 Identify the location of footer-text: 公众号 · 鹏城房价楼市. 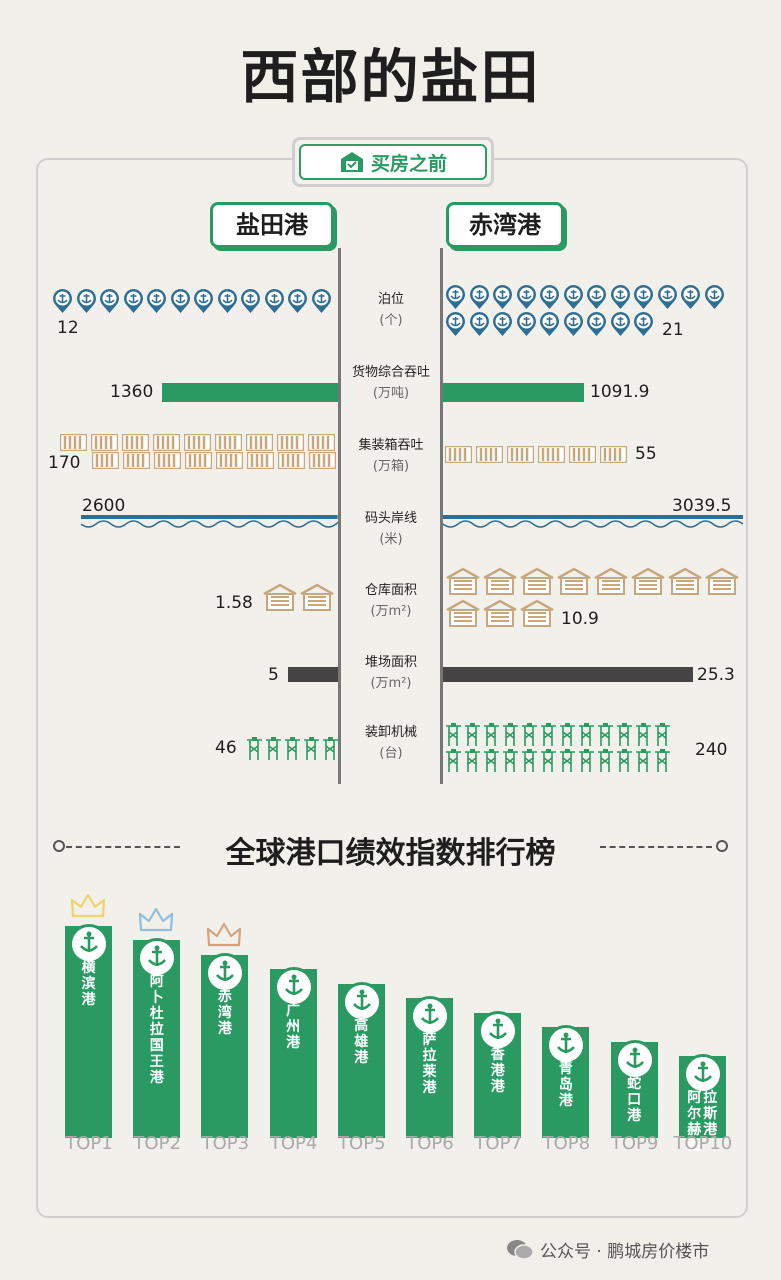
(625, 1252).